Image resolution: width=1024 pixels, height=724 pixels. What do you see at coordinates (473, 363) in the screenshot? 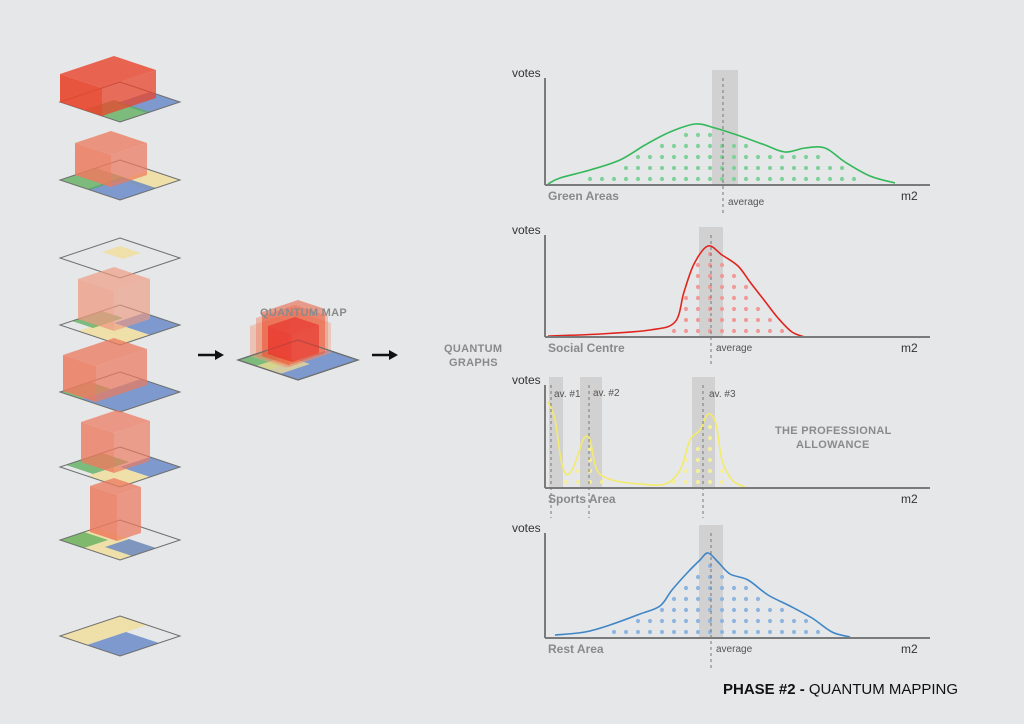
I see `quantum-graphs-label-2: GRAPHS` at bounding box center [473, 363].